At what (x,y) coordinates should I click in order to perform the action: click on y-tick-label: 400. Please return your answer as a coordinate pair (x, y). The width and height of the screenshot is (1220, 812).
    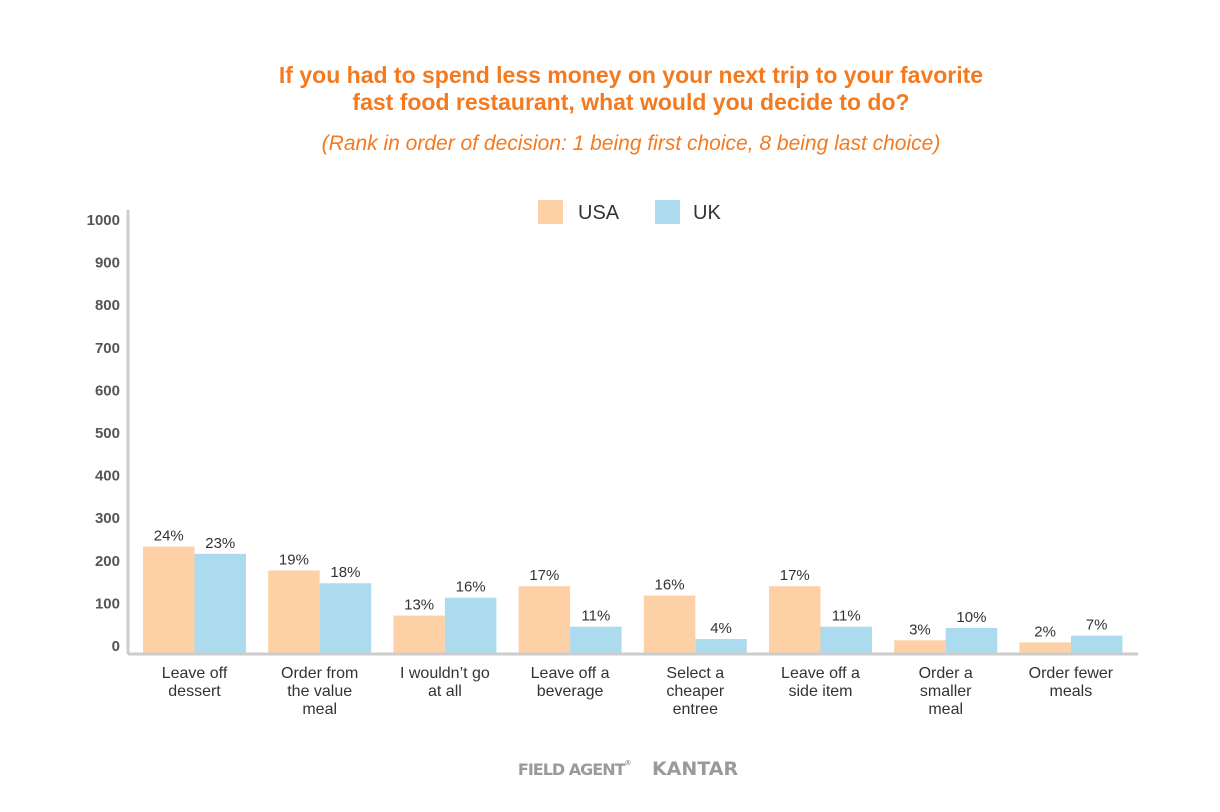
    Looking at the image, I should click on (107, 476).